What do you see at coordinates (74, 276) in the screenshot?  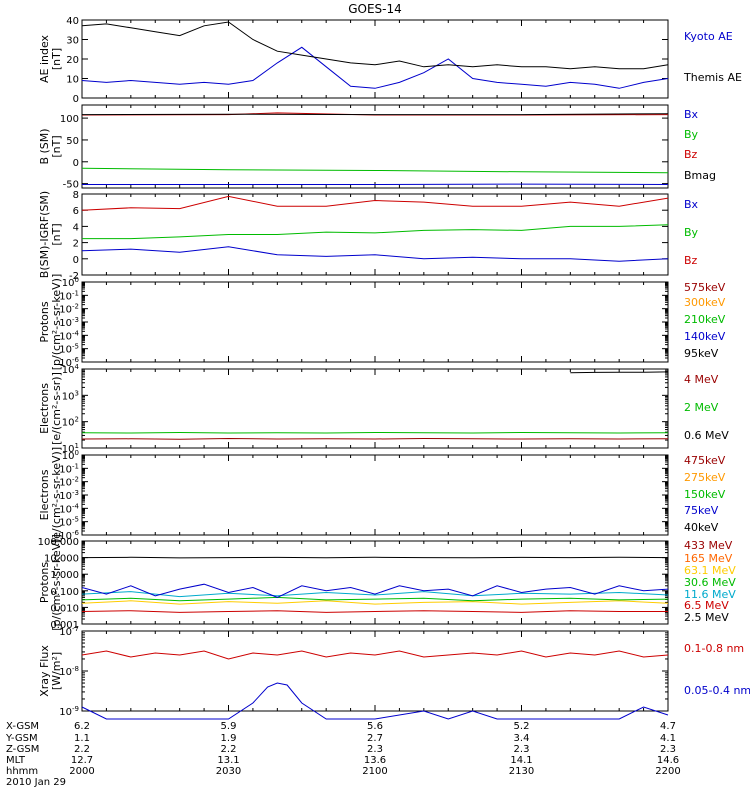 I see `y-tick-label: -2` at bounding box center [74, 276].